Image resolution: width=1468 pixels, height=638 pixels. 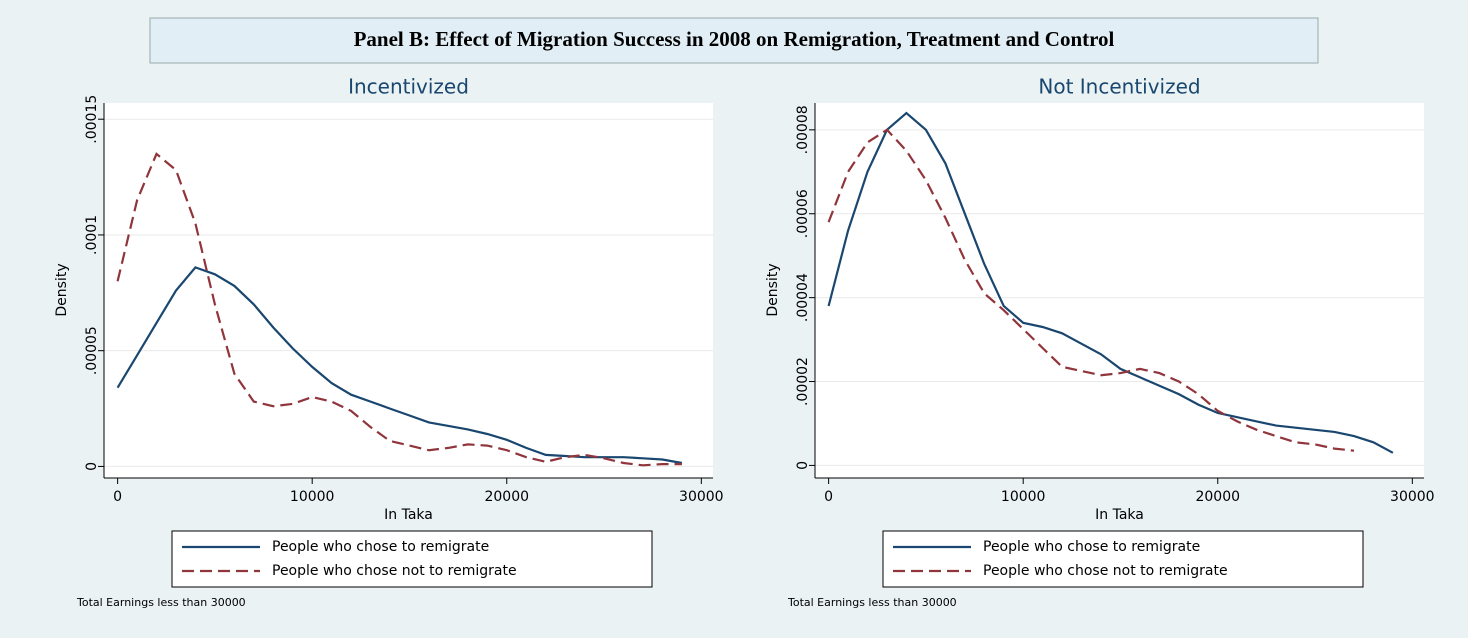 I want to click on title-box, so click(x=734, y=40).